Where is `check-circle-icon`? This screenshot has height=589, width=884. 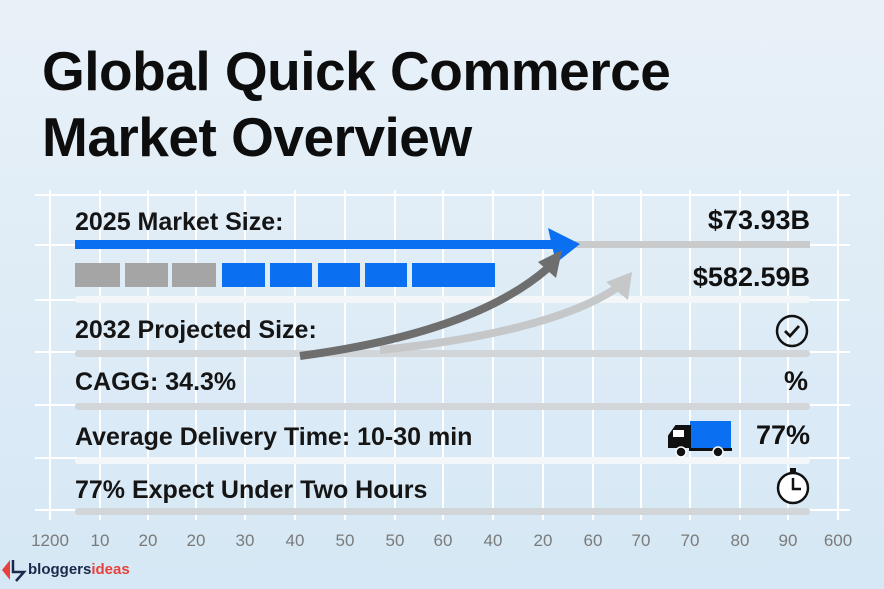 check-circle-icon is located at coordinates (792, 331).